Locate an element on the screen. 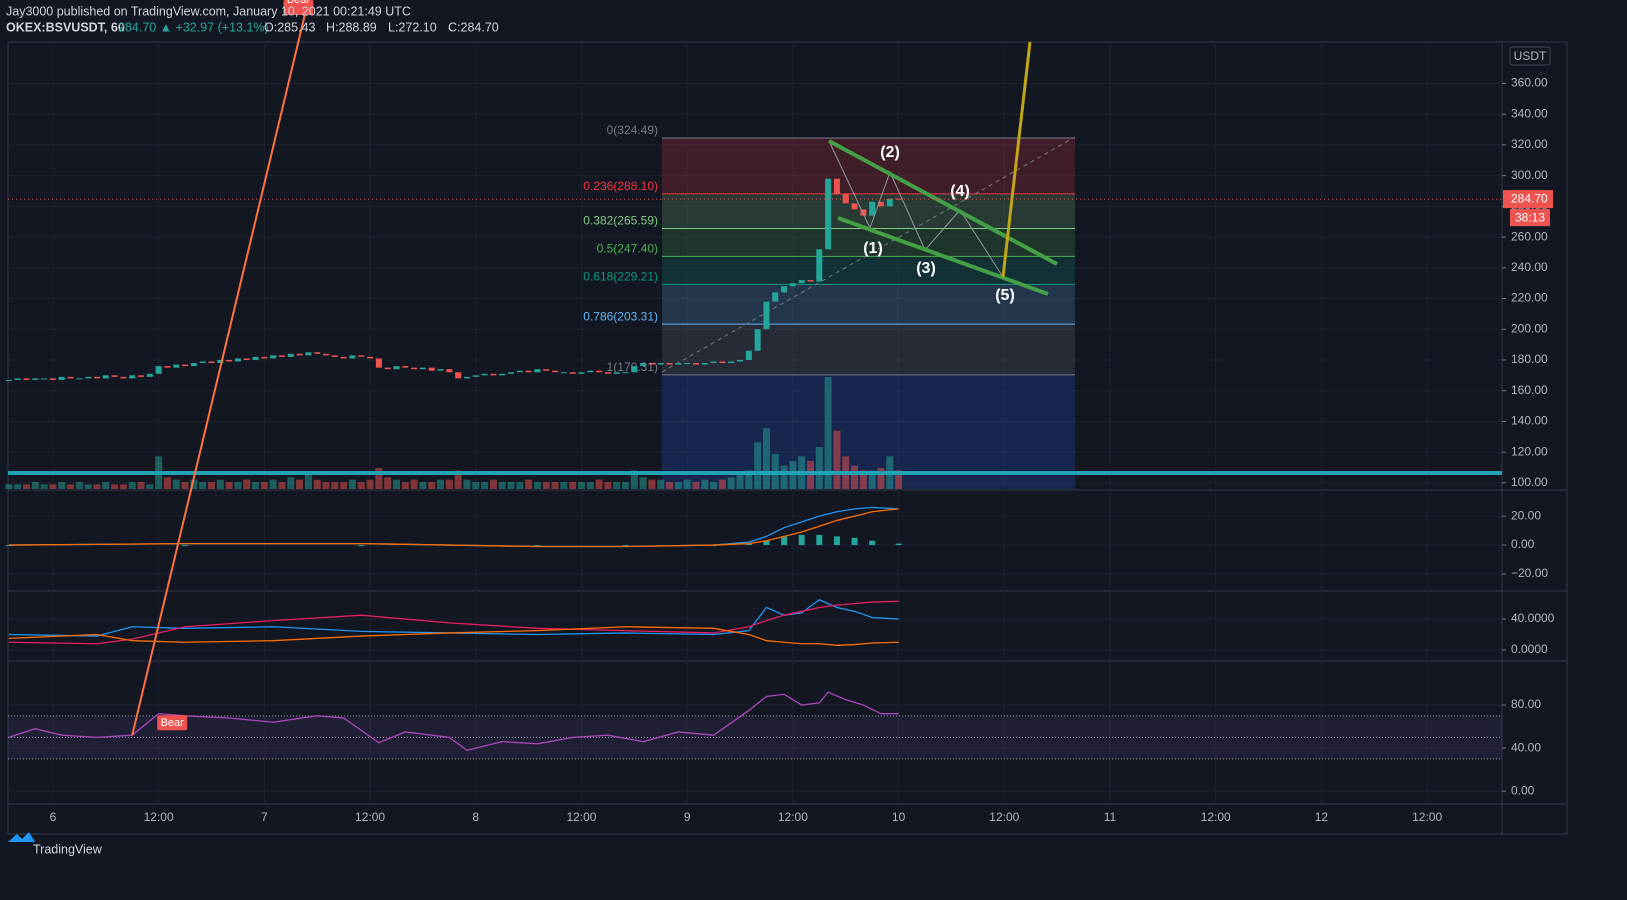 This screenshot has width=1627, height=900. wave-label: (3) is located at coordinates (926, 268).